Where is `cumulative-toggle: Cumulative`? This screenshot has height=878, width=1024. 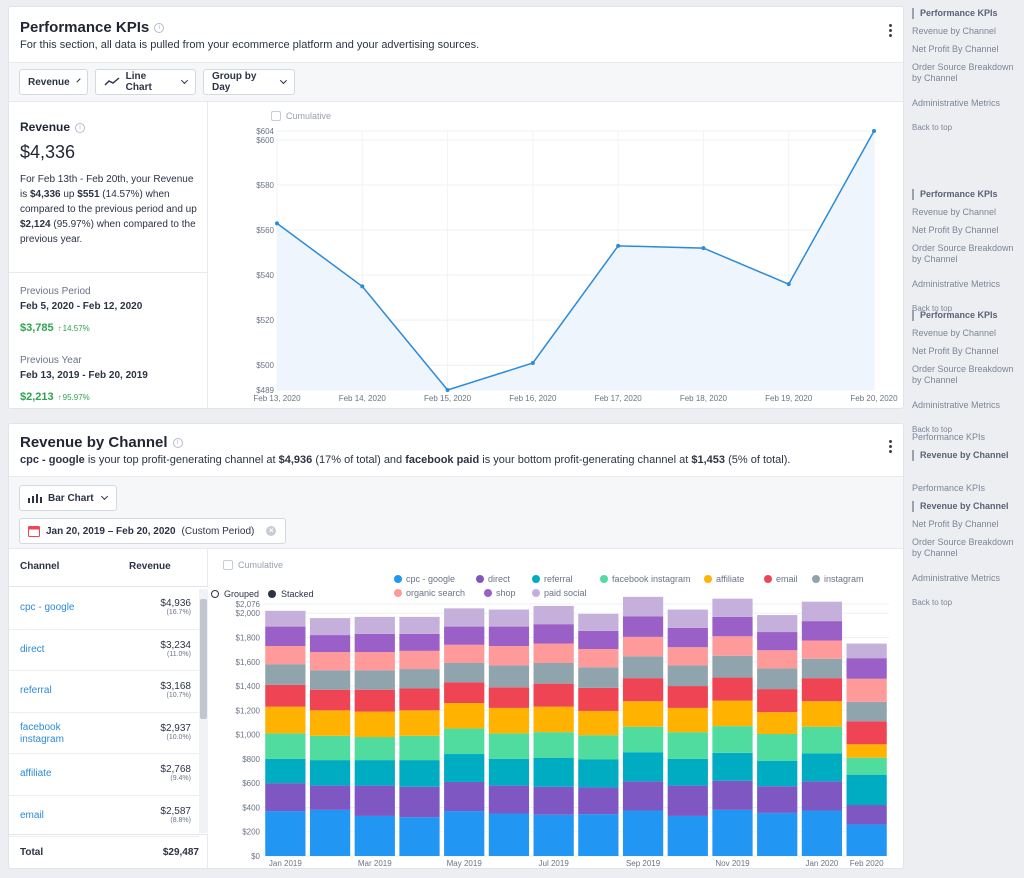 cumulative-toggle: Cumulative is located at coordinates (253, 565).